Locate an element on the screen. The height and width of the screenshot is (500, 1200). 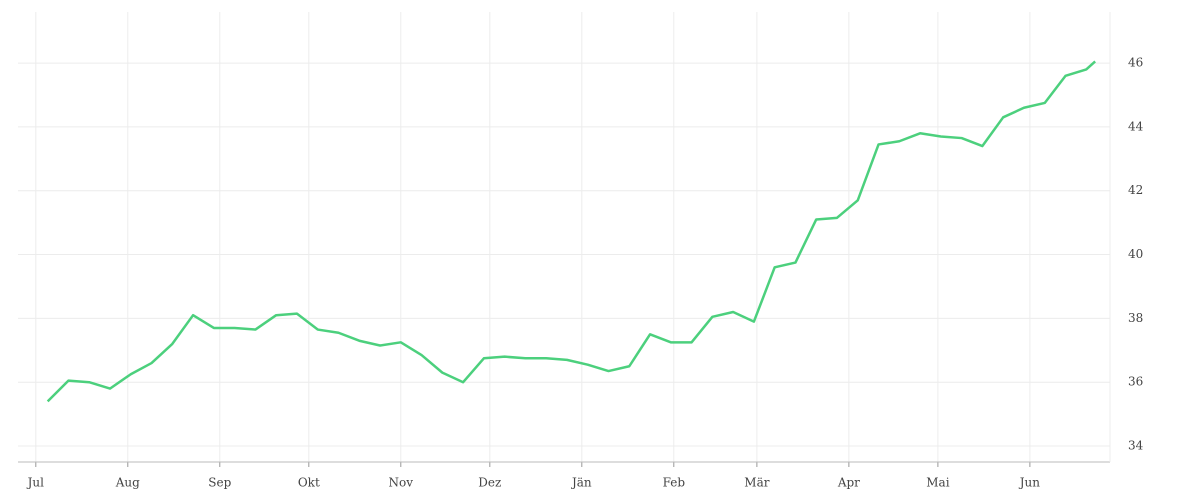
x-tick-label: Jul is located at coordinates (35, 483).